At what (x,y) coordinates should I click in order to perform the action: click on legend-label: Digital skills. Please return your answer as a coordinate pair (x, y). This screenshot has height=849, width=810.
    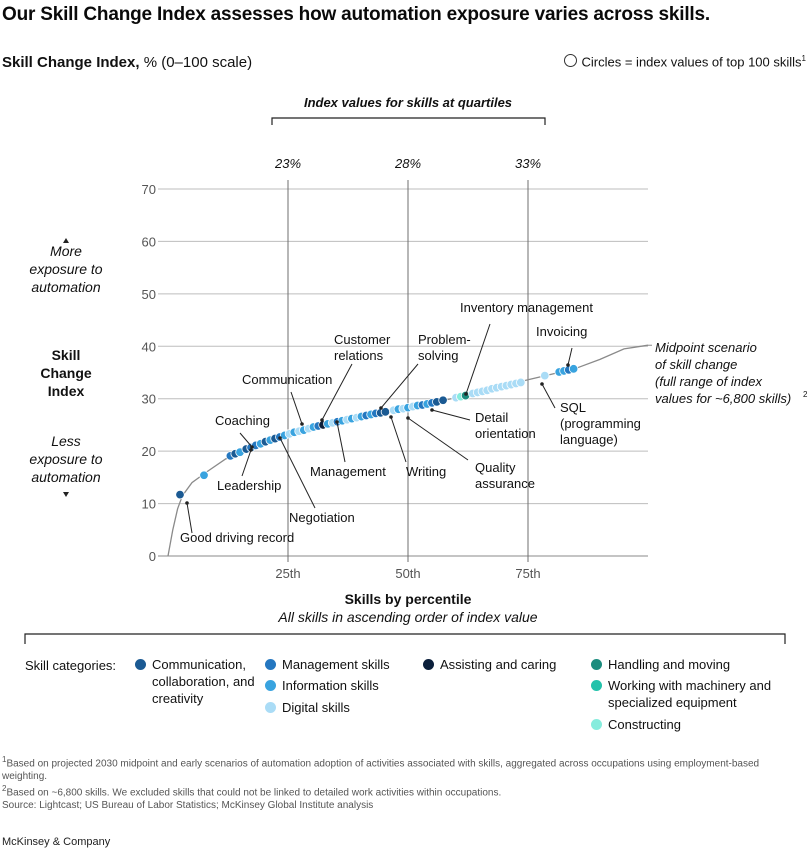
    Looking at the image, I should click on (316, 707).